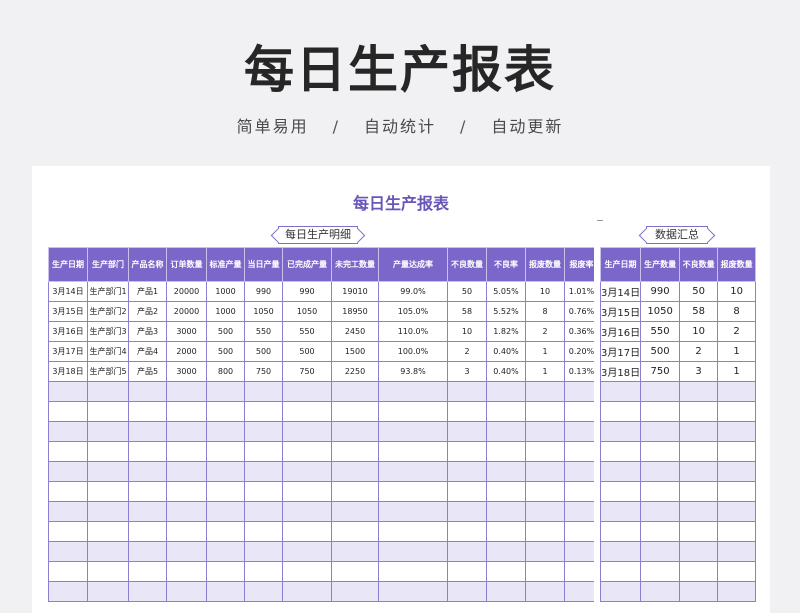 The image size is (800, 613). Describe the element at coordinates (467, 311) in the screenshot. I see `table-cell: 58` at that location.